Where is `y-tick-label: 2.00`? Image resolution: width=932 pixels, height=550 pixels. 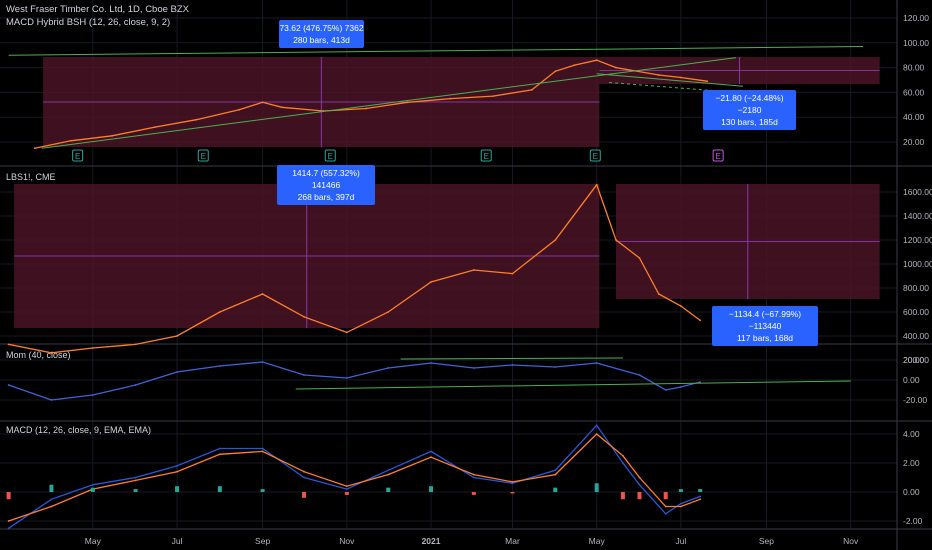
y-tick-label: 2.00 is located at coordinates (911, 463).